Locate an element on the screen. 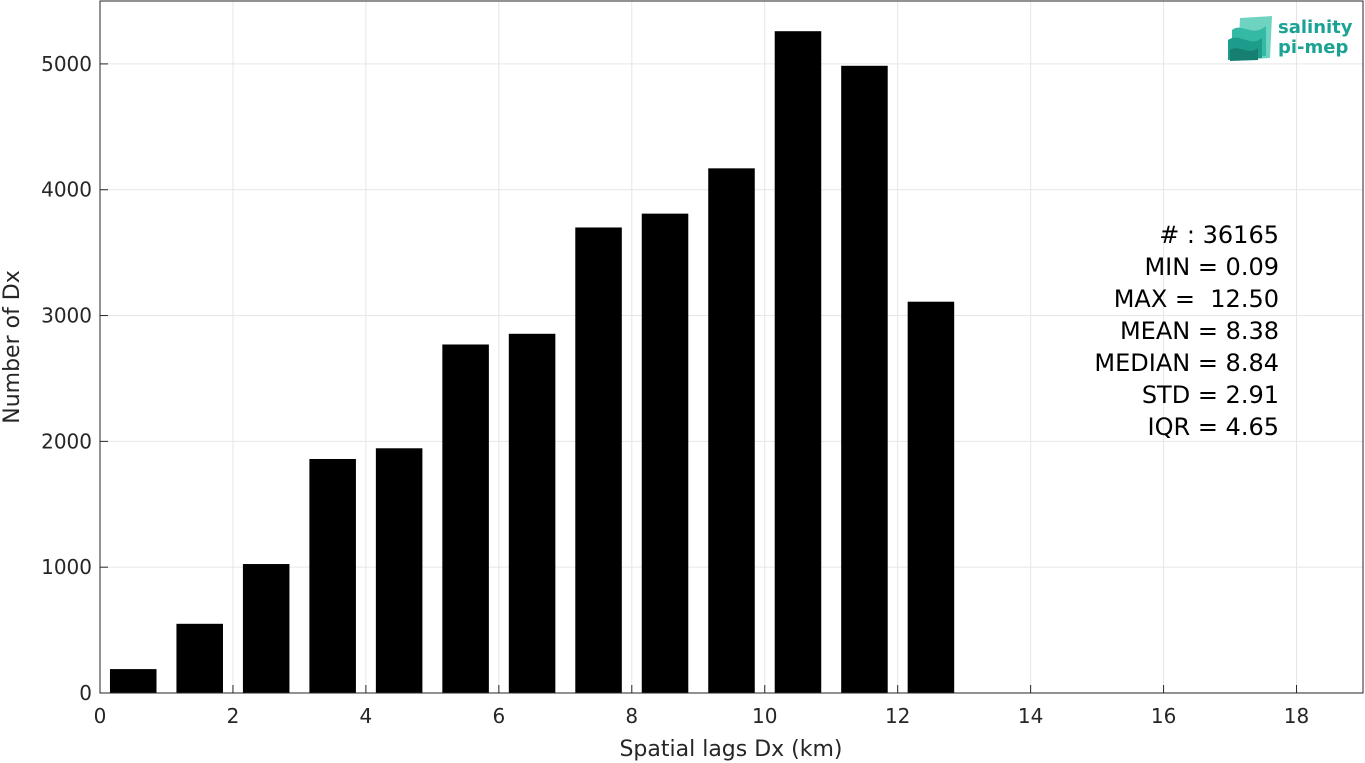  x-tick-label: 10 is located at coordinates (764, 716).